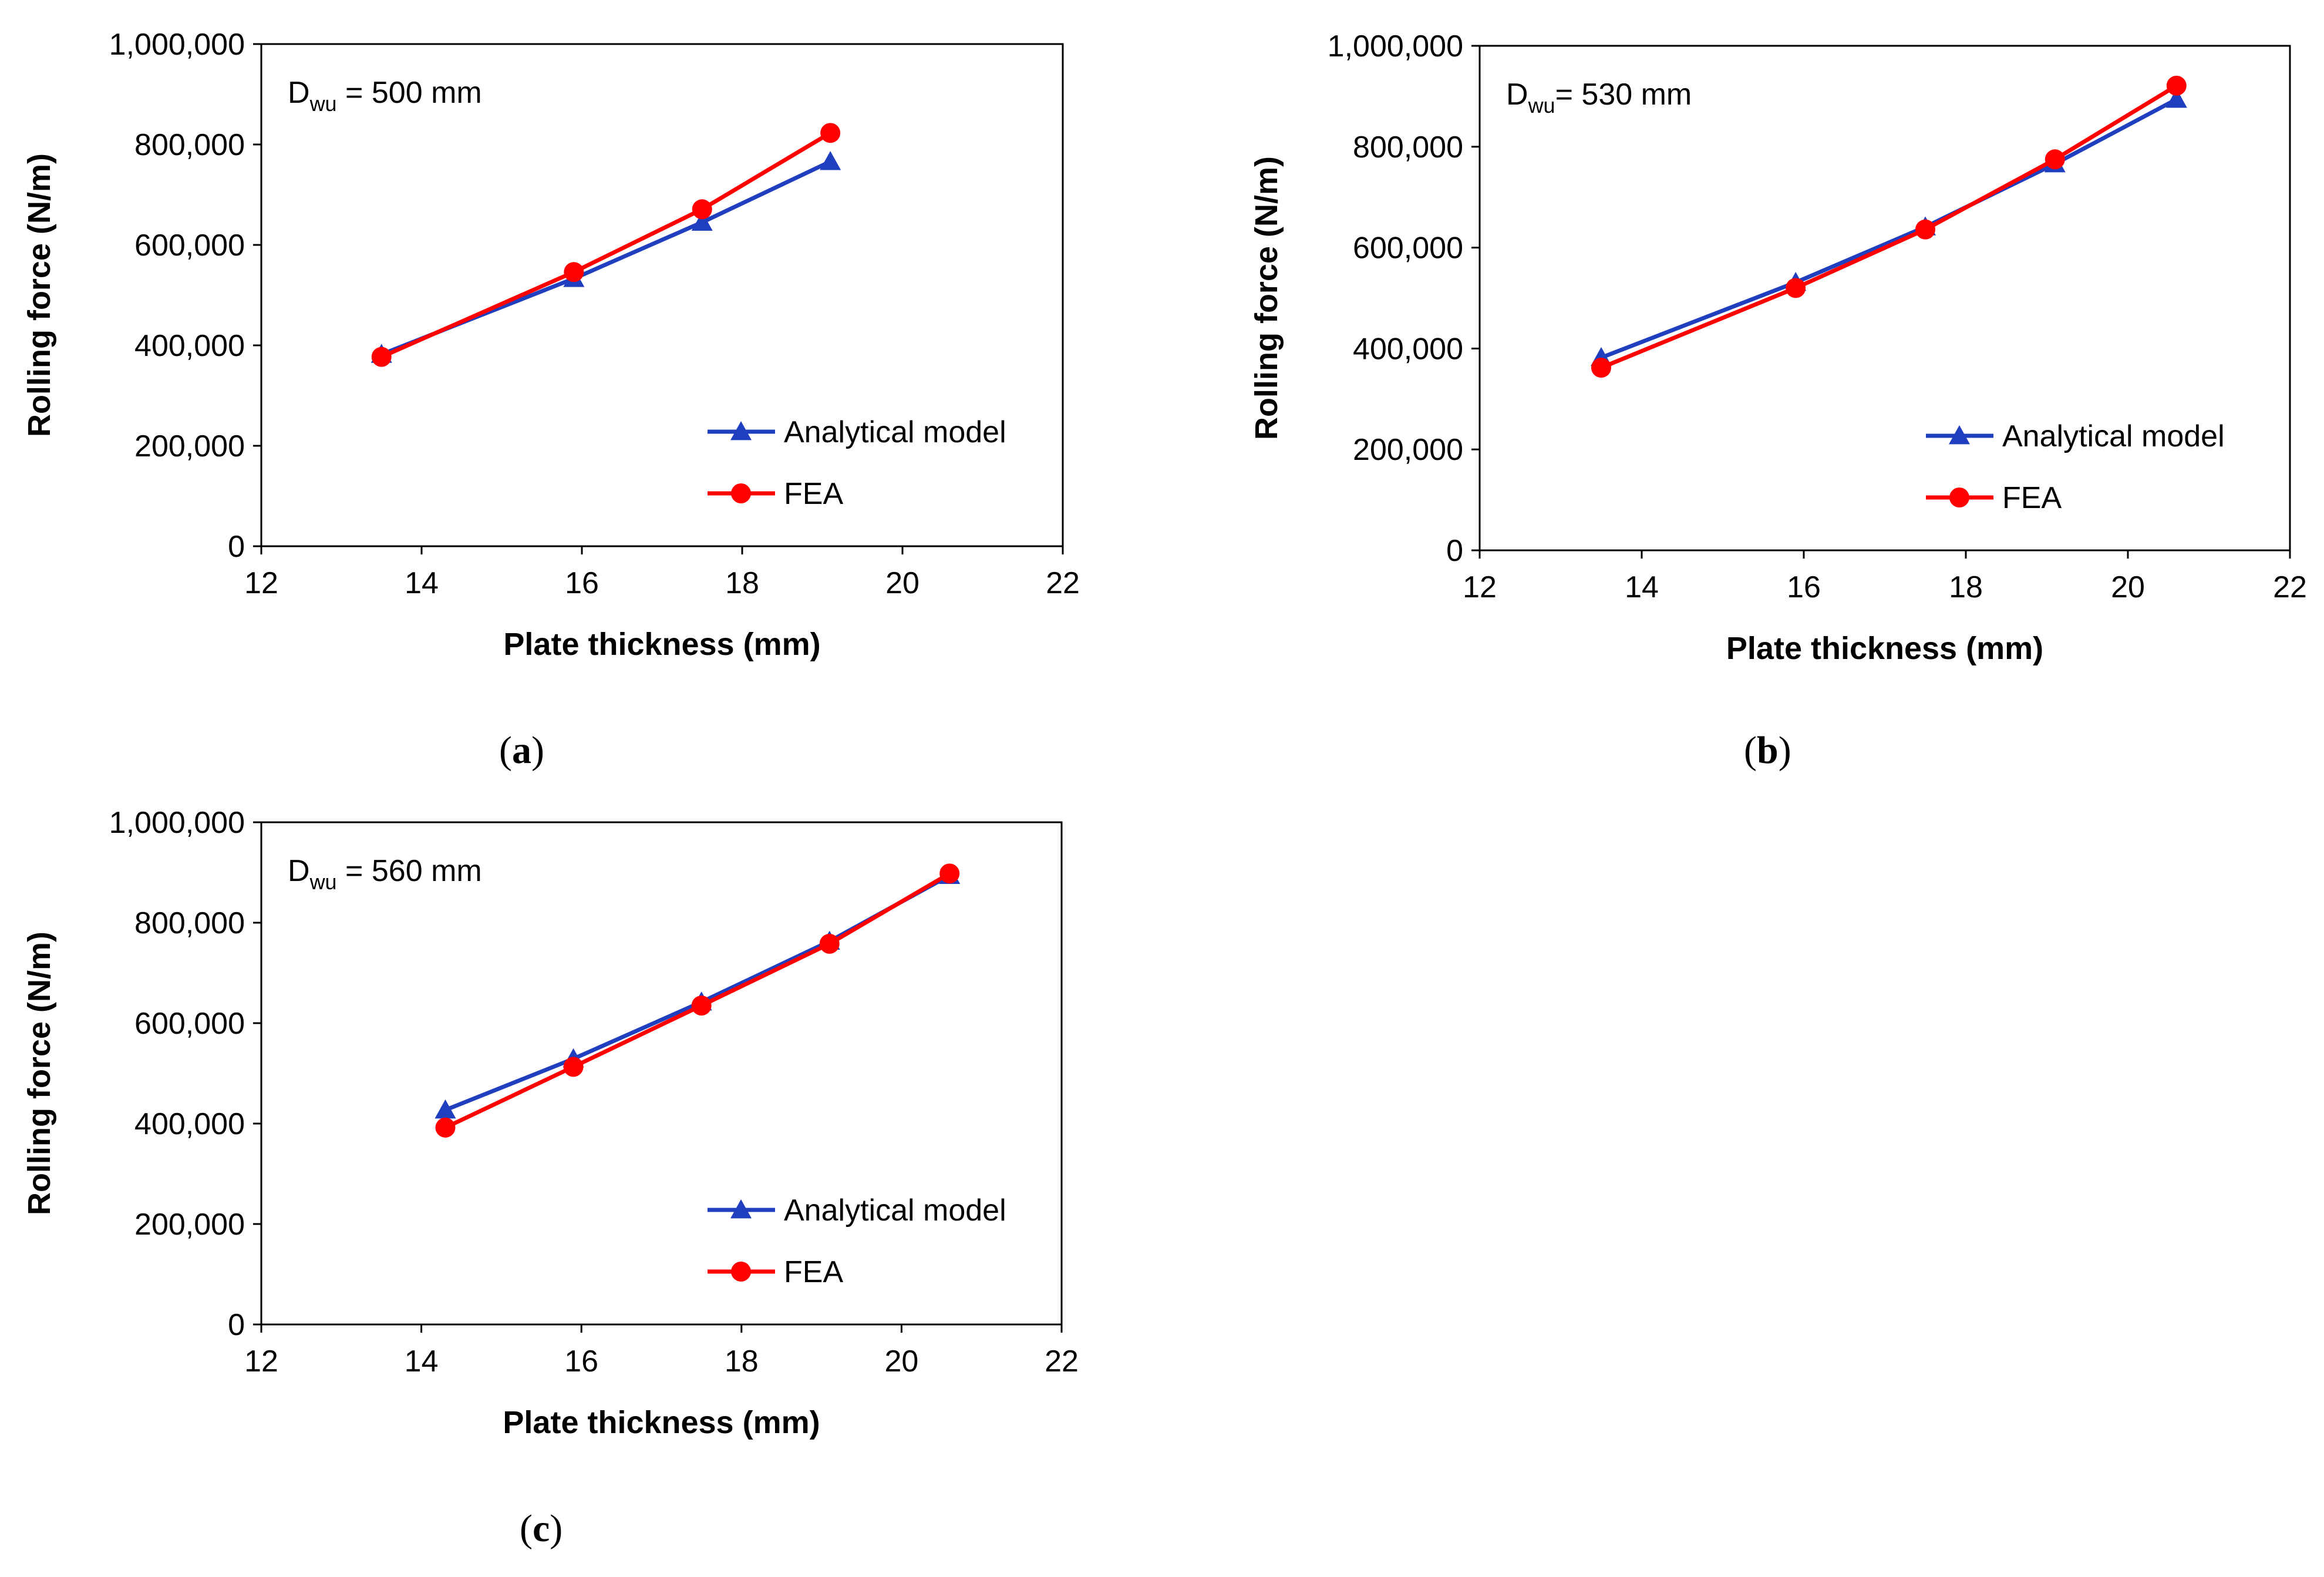  I want to click on series-line-analytical, so click(697, 992).